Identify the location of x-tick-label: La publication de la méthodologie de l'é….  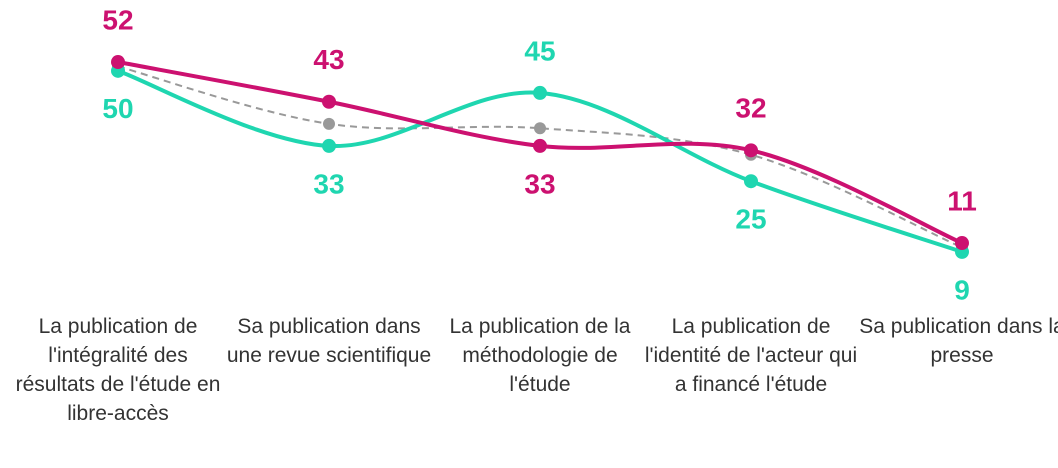
(540, 355).